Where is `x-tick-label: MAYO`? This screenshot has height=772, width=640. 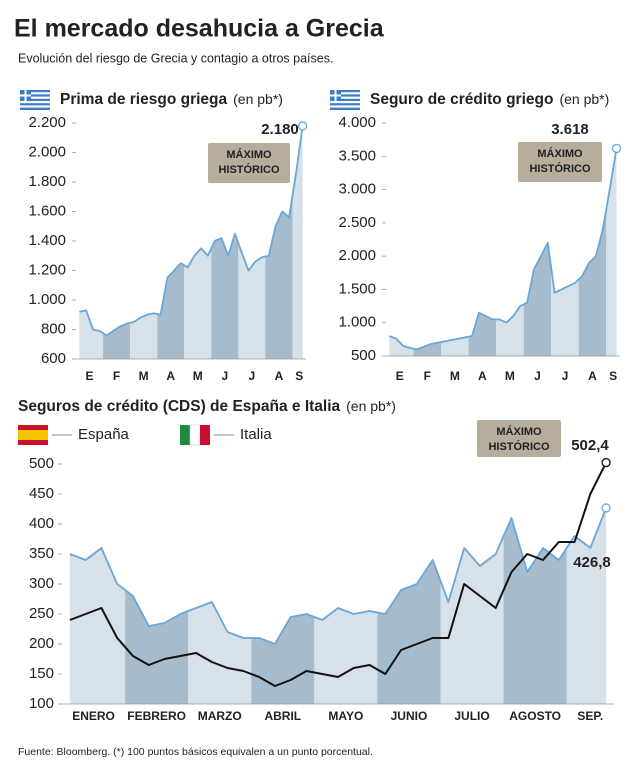 x-tick-label: MAYO is located at coordinates (345, 716).